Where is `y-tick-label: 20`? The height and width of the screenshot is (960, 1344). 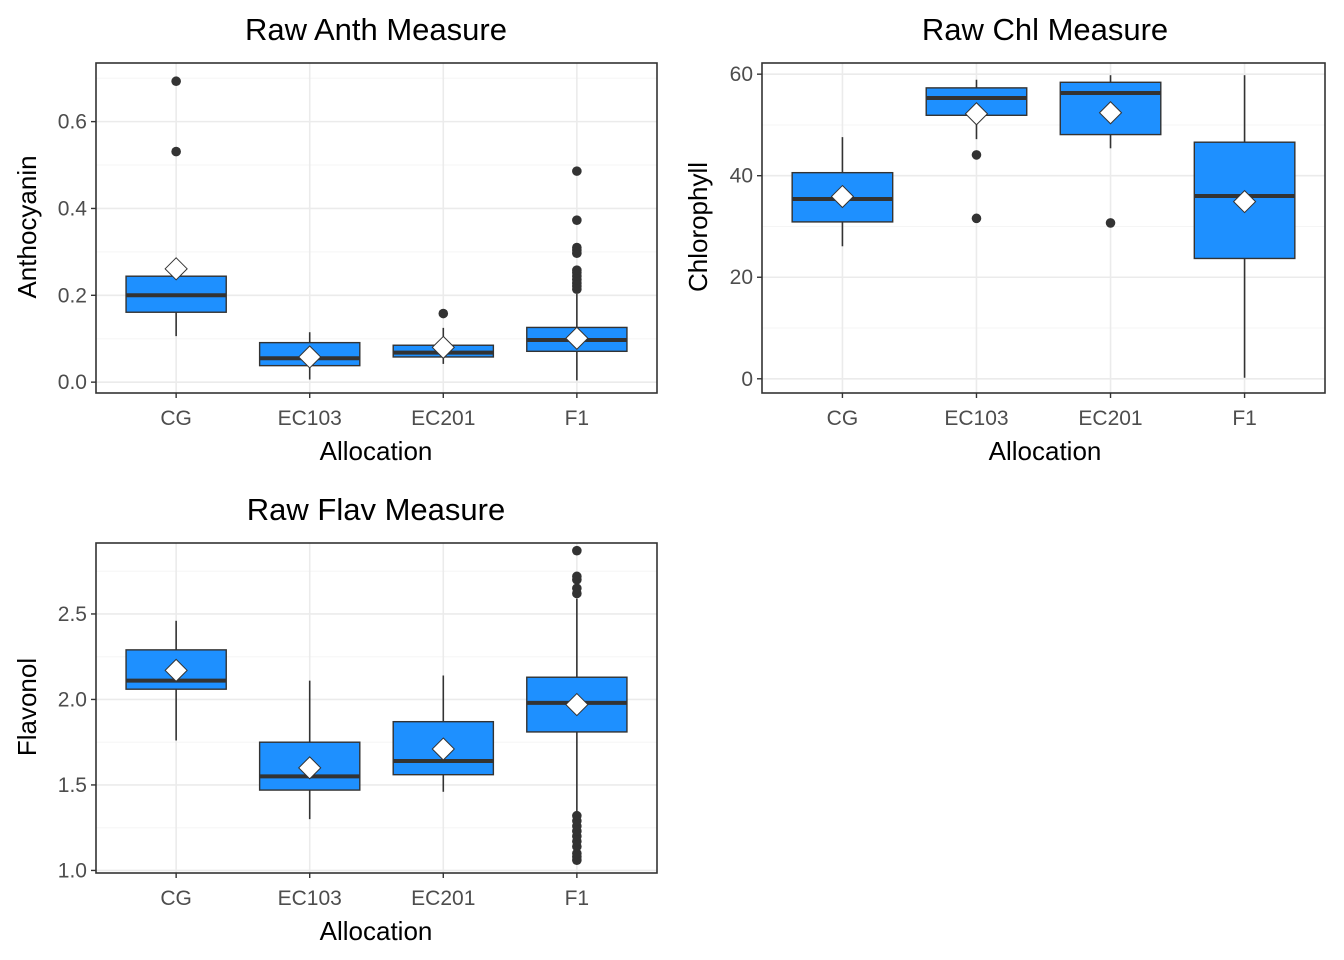 y-tick-label: 20 is located at coordinates (741, 277).